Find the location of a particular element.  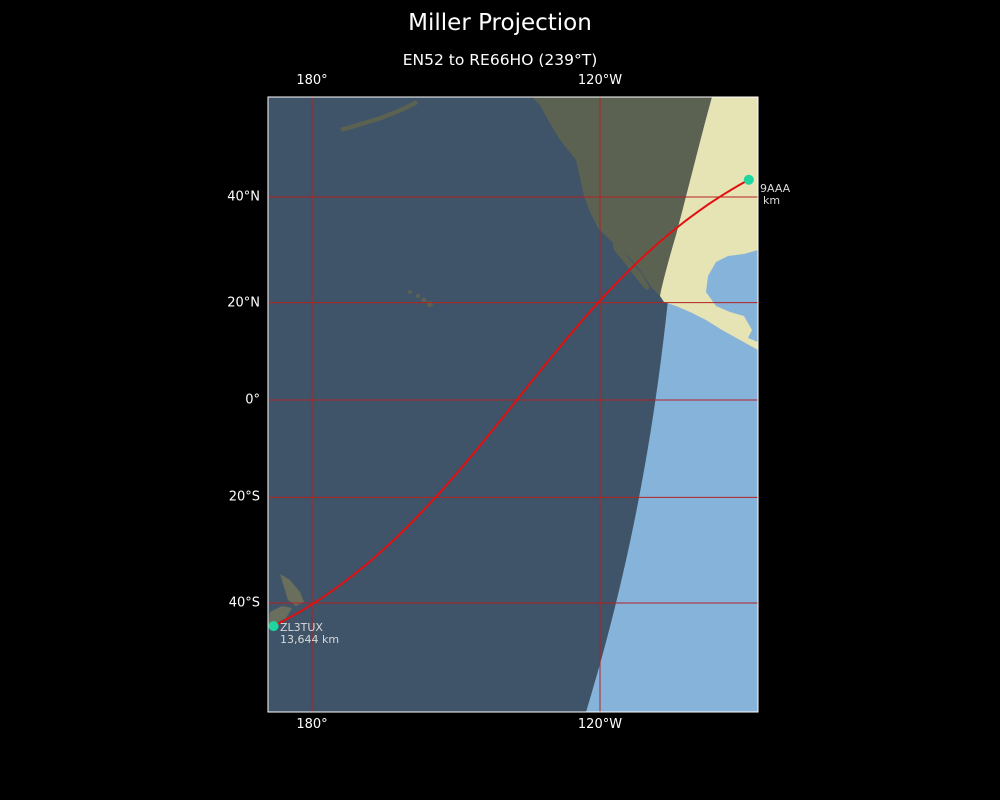

land-new-zealand is located at coordinates (286, 600).